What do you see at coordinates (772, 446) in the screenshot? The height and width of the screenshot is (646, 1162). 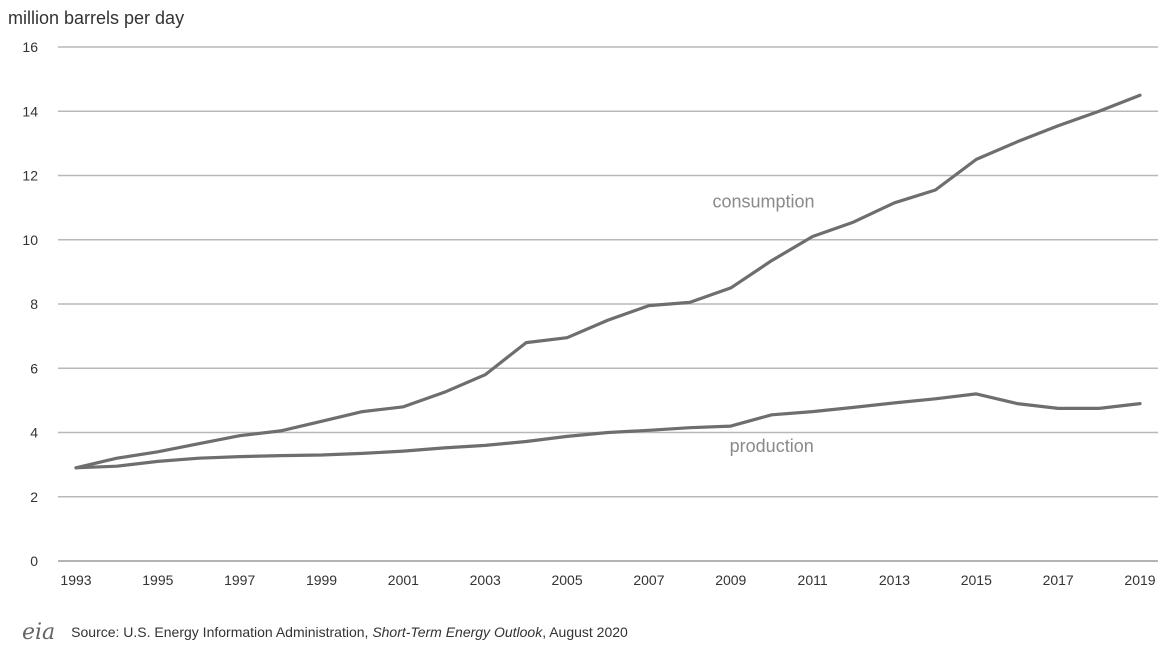 I see `series-label: production` at bounding box center [772, 446].